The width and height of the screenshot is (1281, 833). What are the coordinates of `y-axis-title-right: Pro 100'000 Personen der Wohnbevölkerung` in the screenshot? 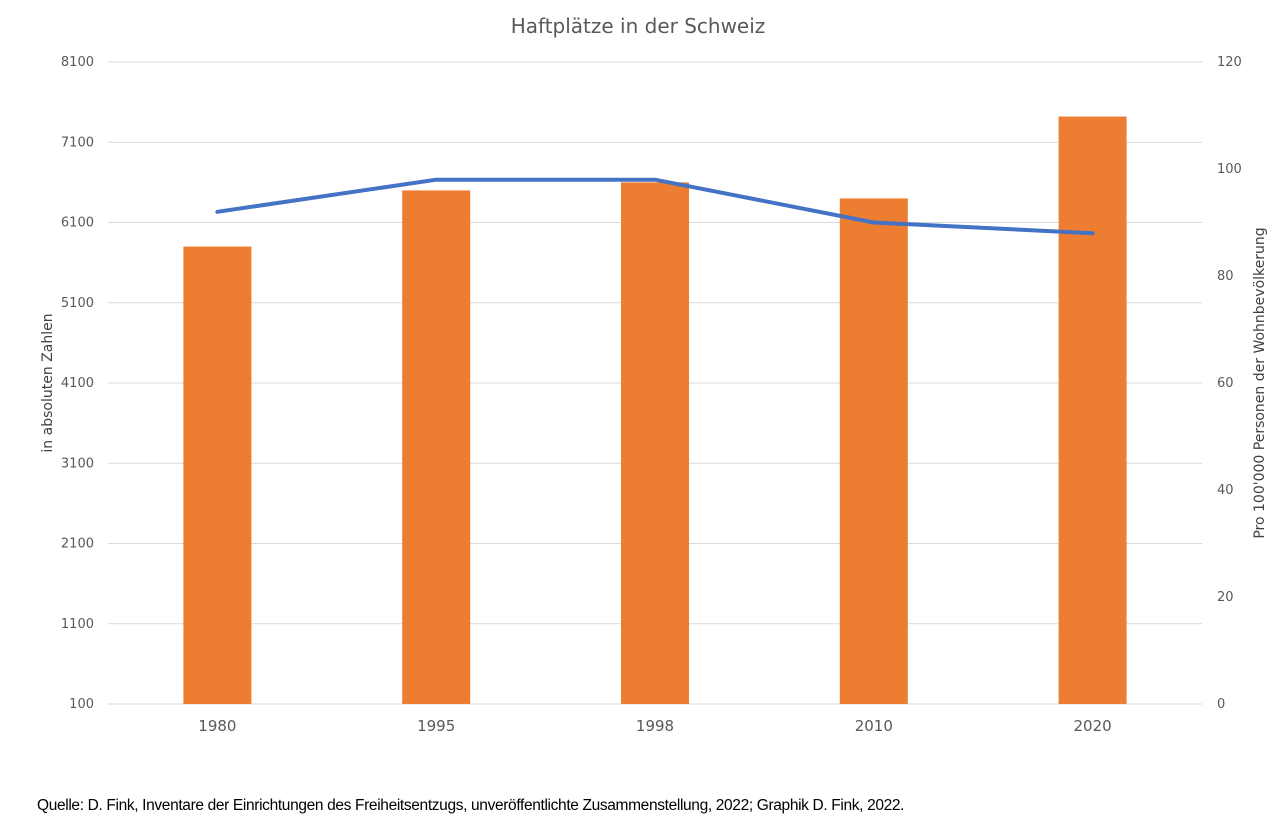 It's located at (1260, 382).